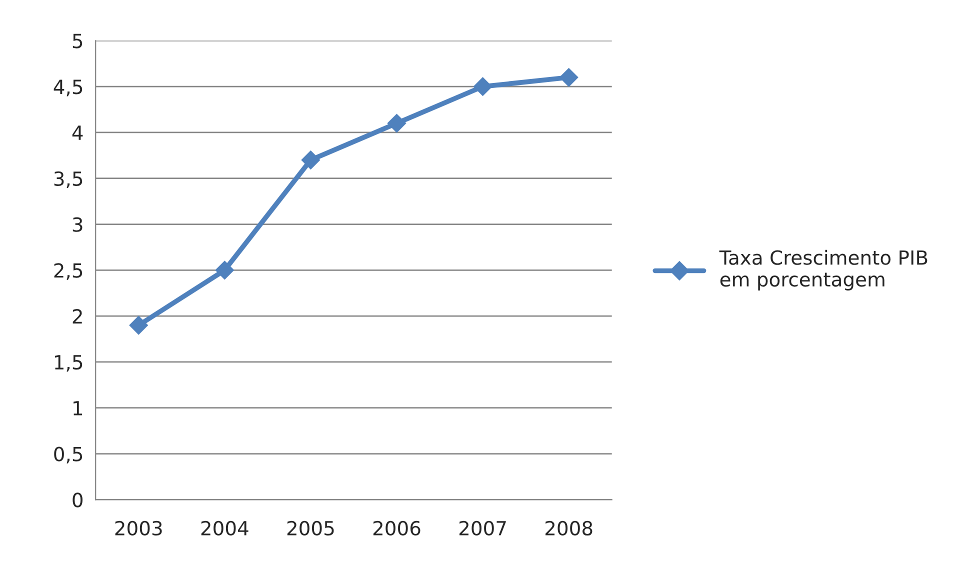  Describe the element at coordinates (77, 133) in the screenshot. I see `y-tick-label: 4` at that location.